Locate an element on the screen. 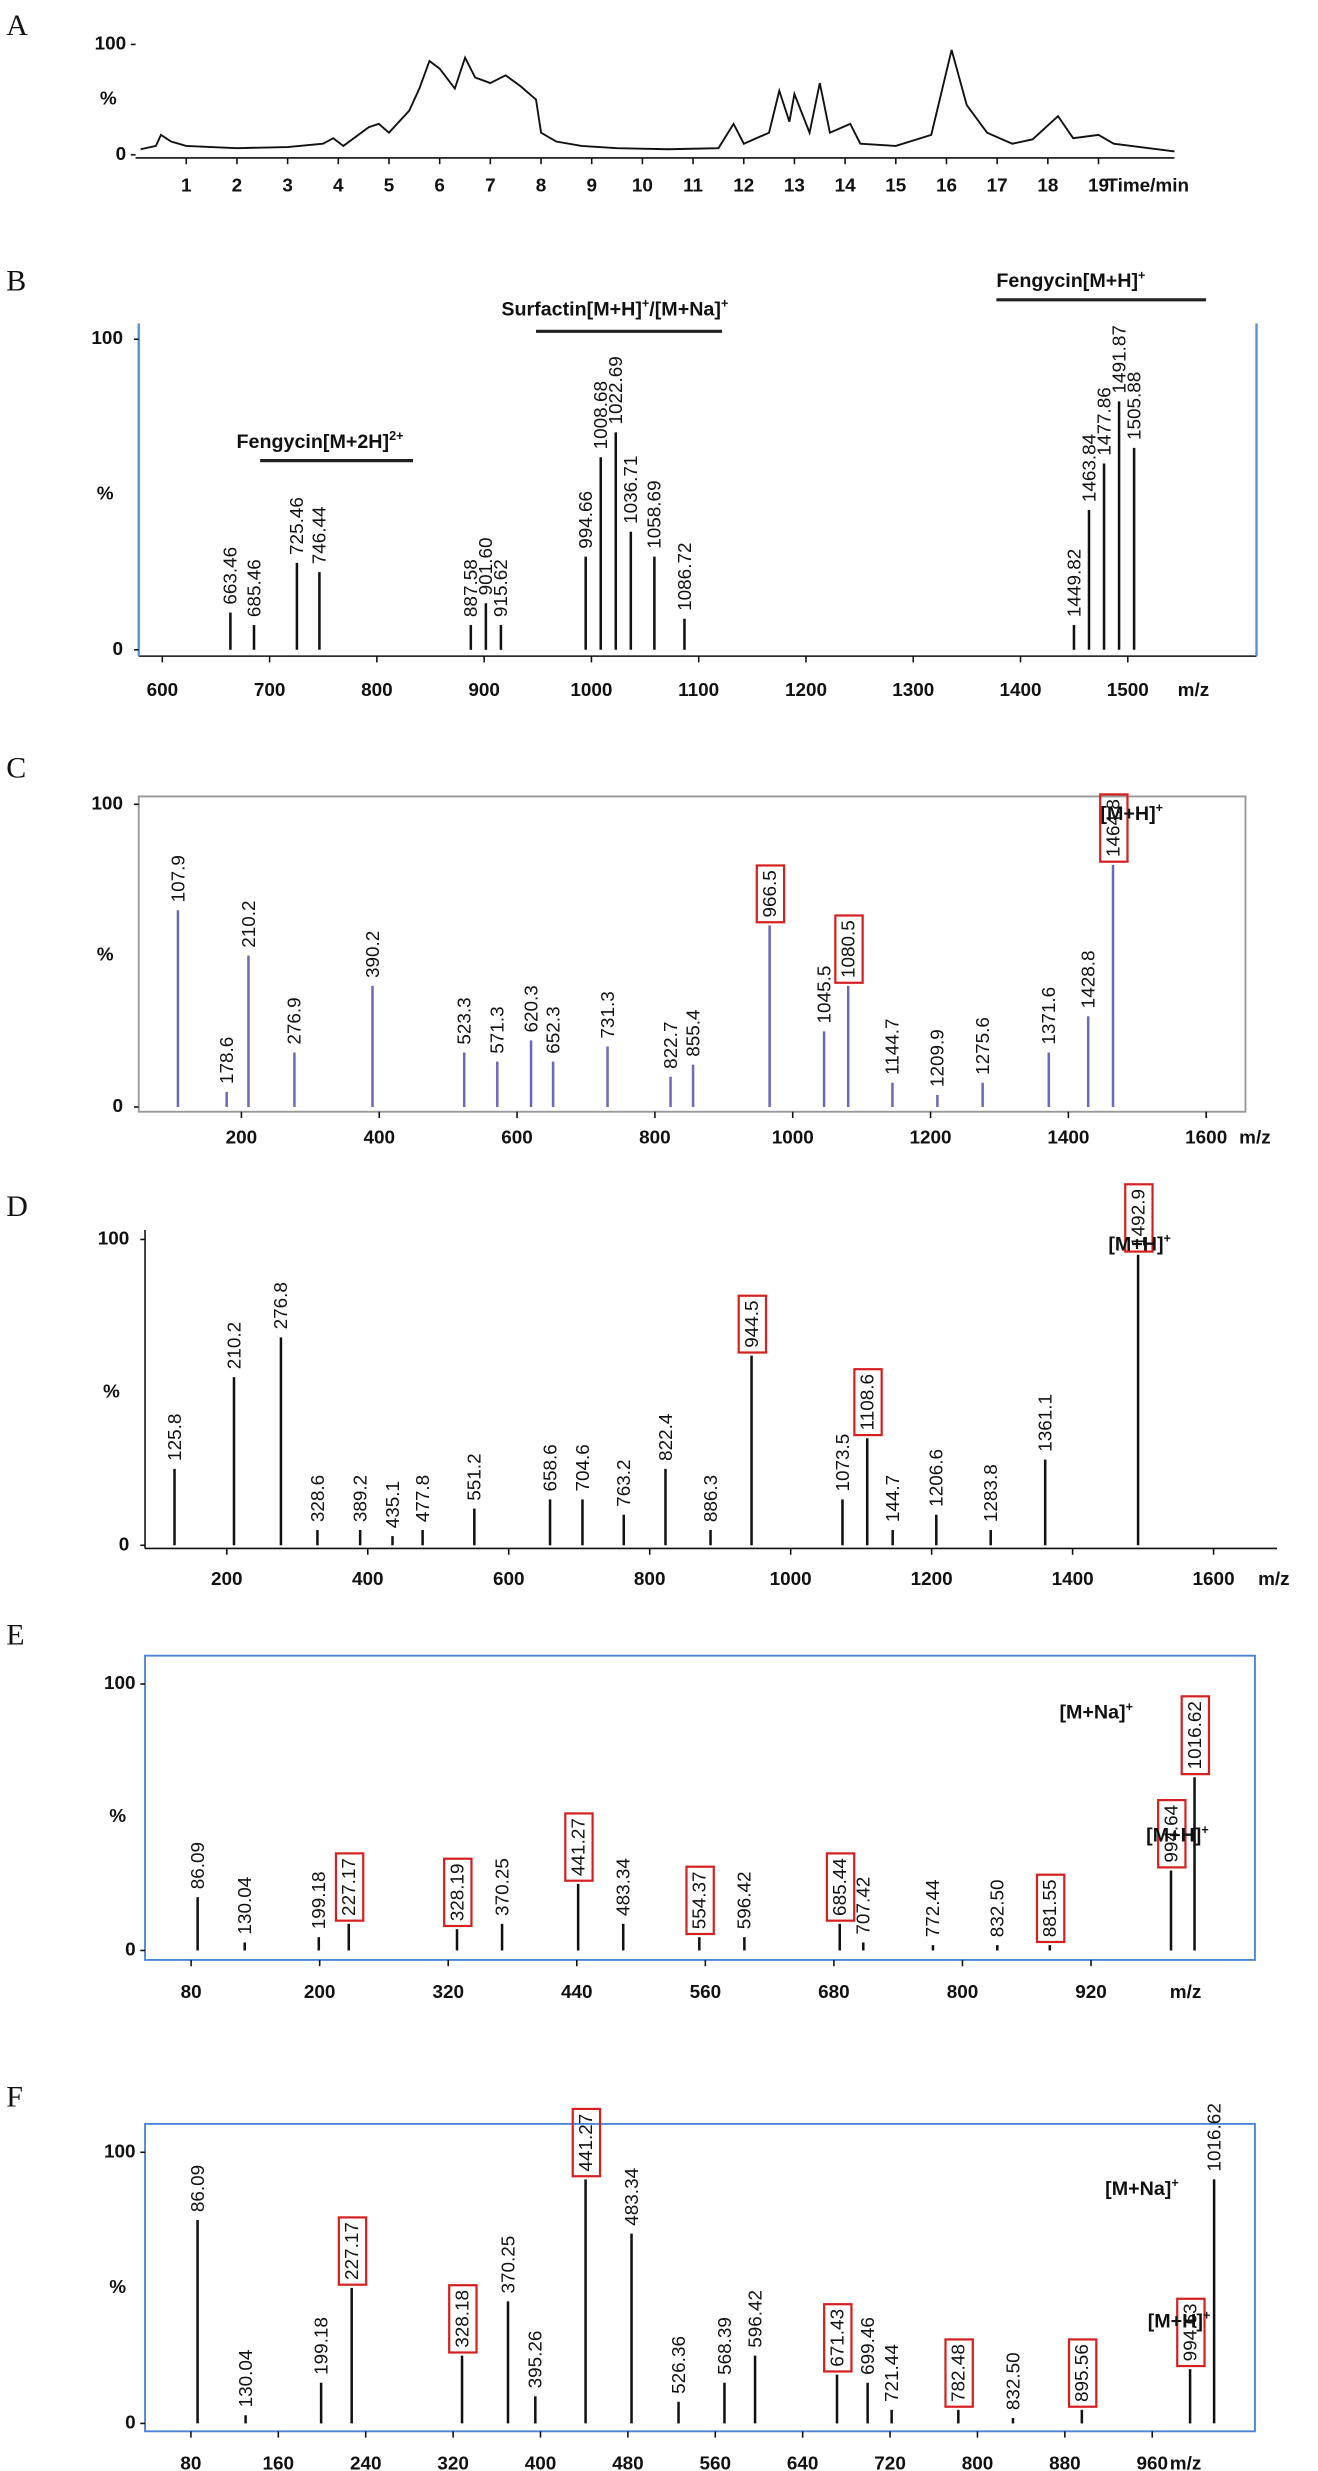  x-tick-label: 480 is located at coordinates (628, 2462).